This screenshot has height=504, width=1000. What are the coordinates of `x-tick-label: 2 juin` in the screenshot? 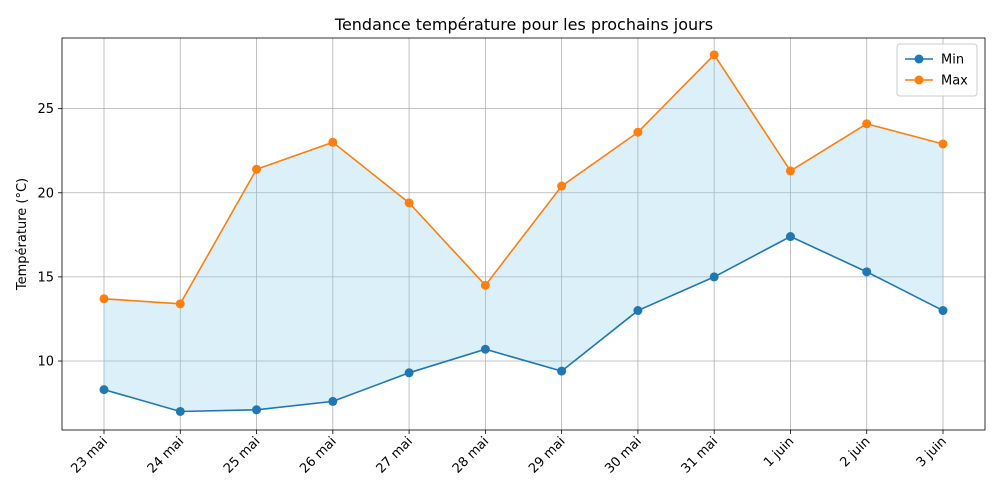 It's located at (855, 452).